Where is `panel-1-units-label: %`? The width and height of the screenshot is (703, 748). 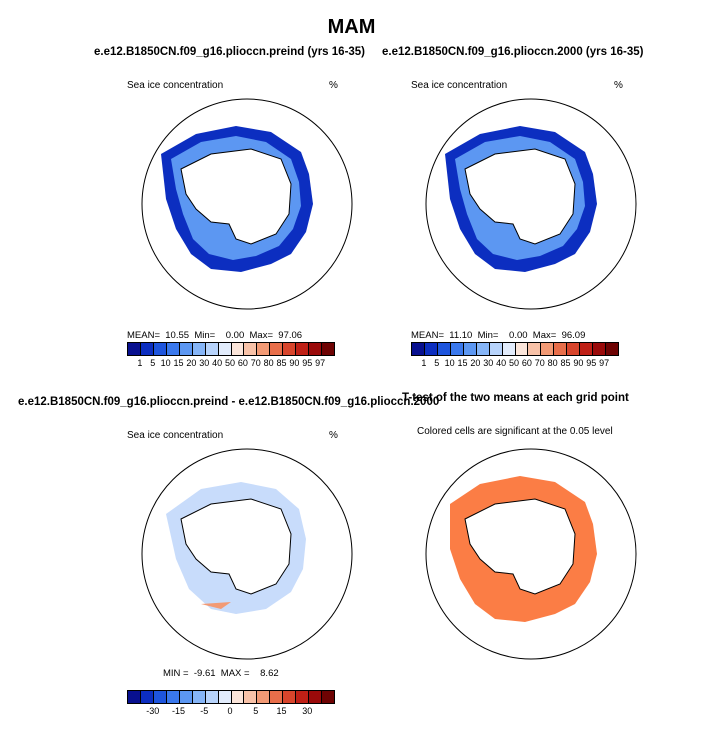 panel-1-units-label: % is located at coordinates (333, 85).